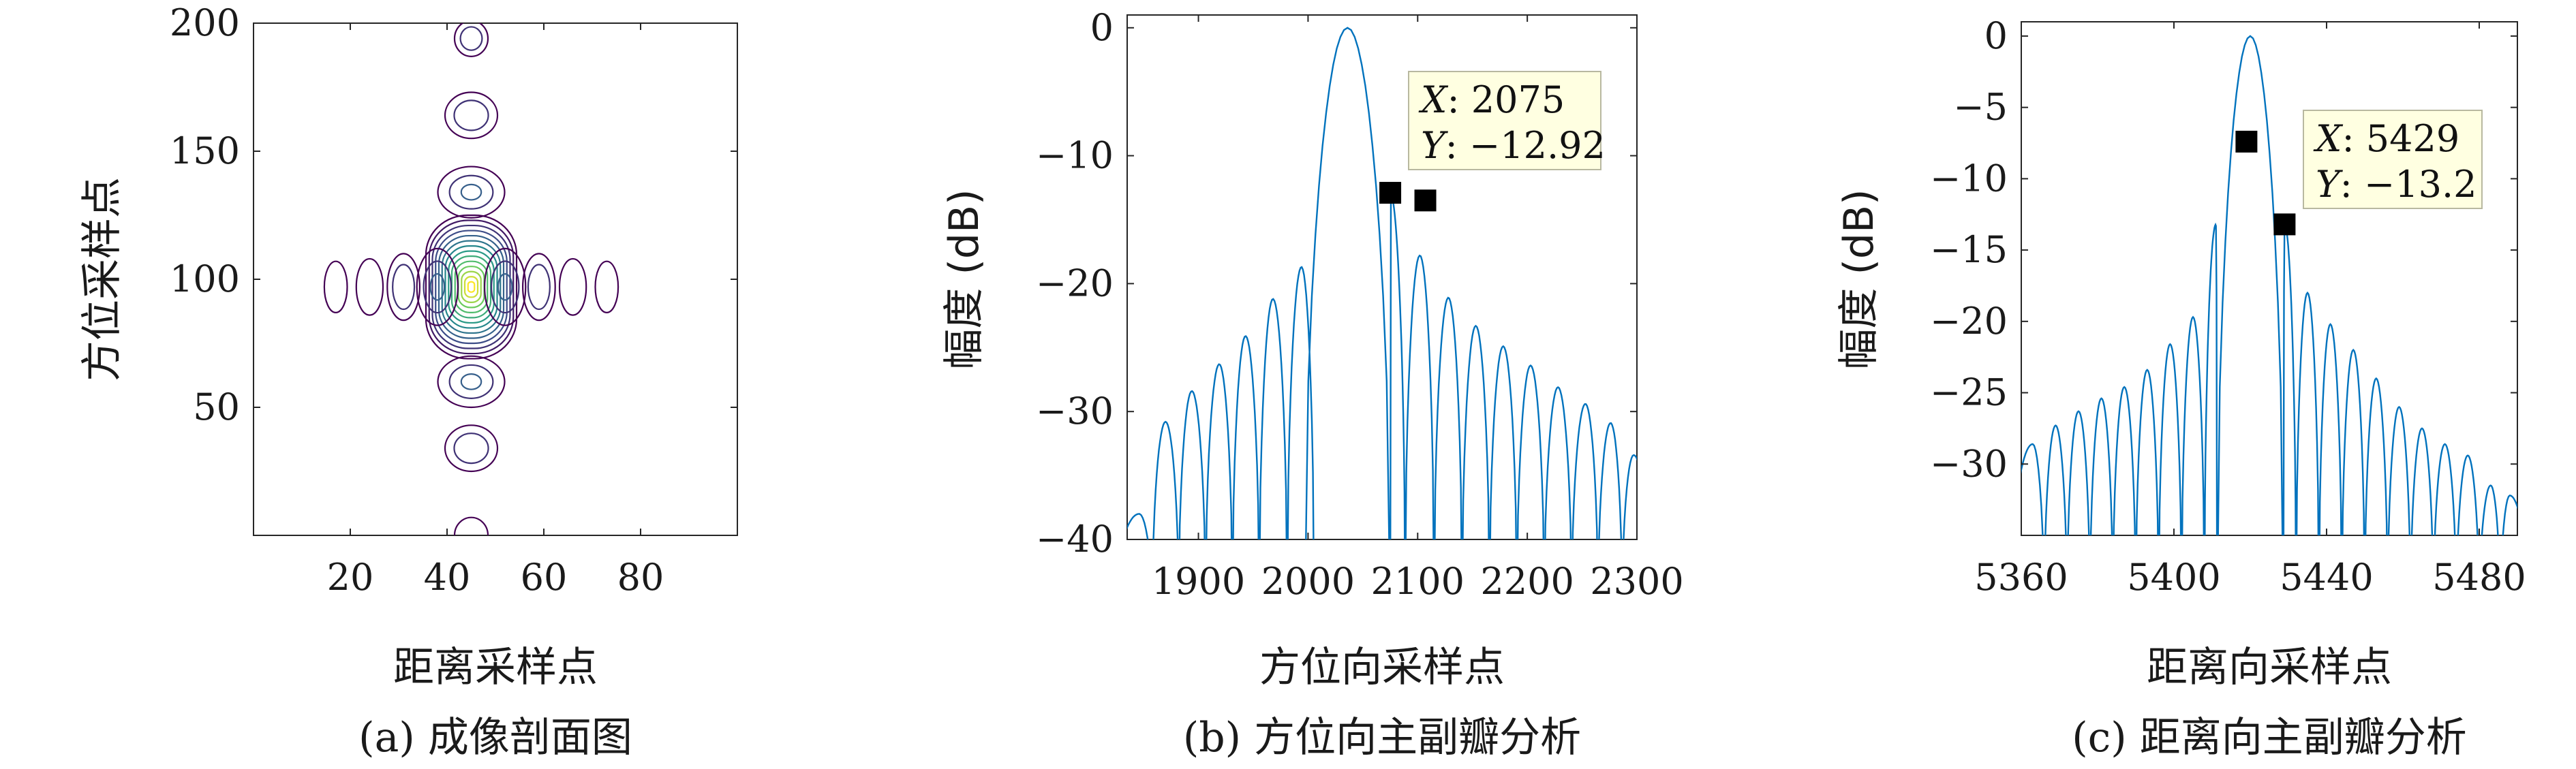 The width and height of the screenshot is (2576, 769). What do you see at coordinates (216, 407) in the screenshot?
I see `panel-a-ytick-label: 50` at bounding box center [216, 407].